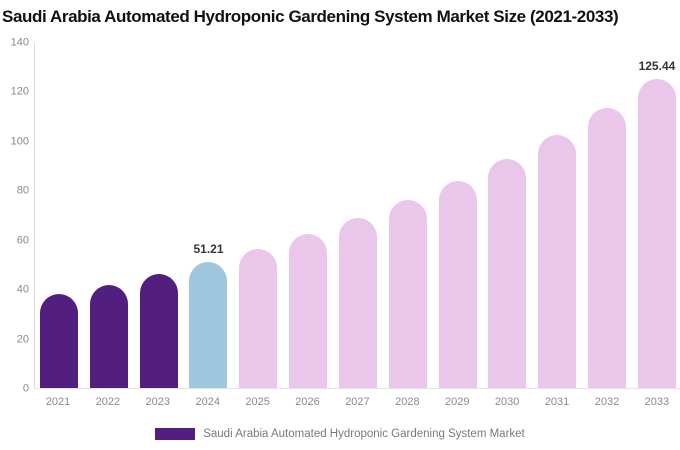 The width and height of the screenshot is (680, 450). I want to click on y-axis: 0 20 40 60 80 100 120 140, so click(14, 215).